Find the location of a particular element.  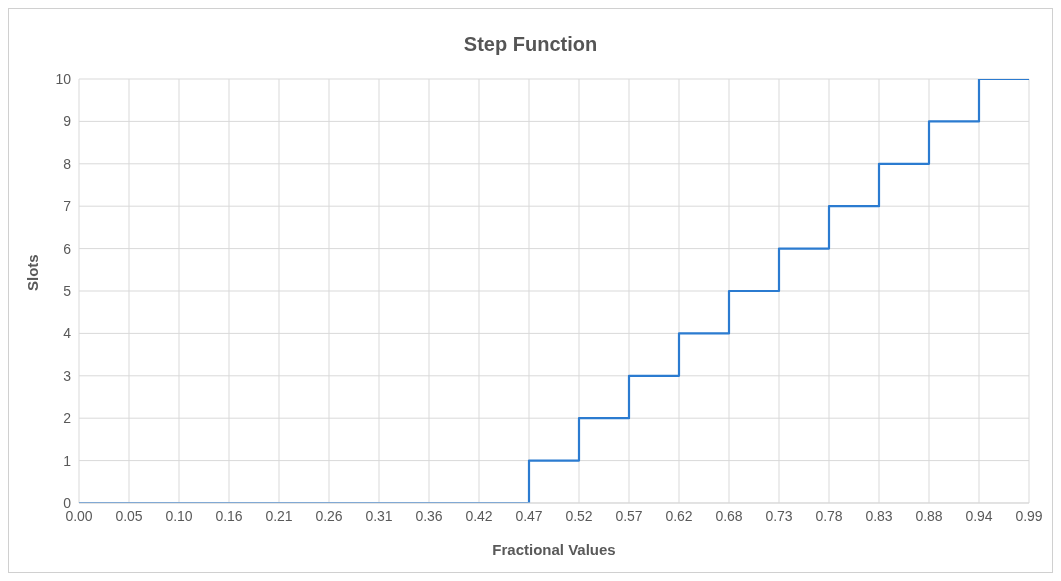

y-tick-label: 8 is located at coordinates (67, 163).